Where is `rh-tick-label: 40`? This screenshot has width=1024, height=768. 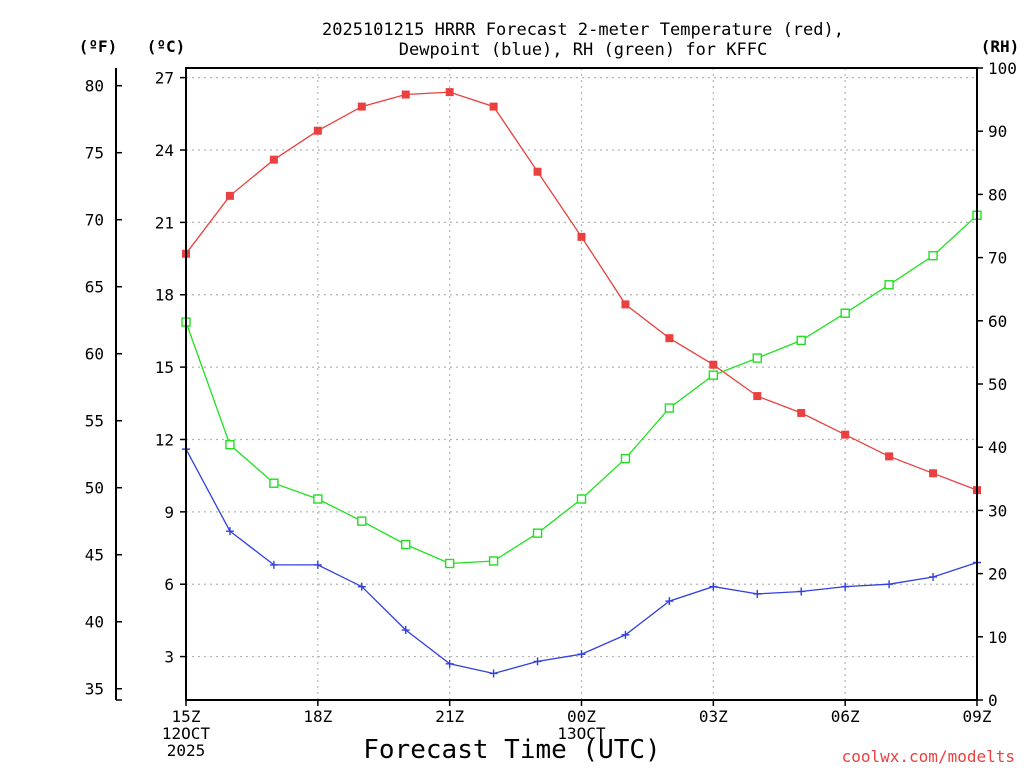 rh-tick-label: 40 is located at coordinates (997, 447).